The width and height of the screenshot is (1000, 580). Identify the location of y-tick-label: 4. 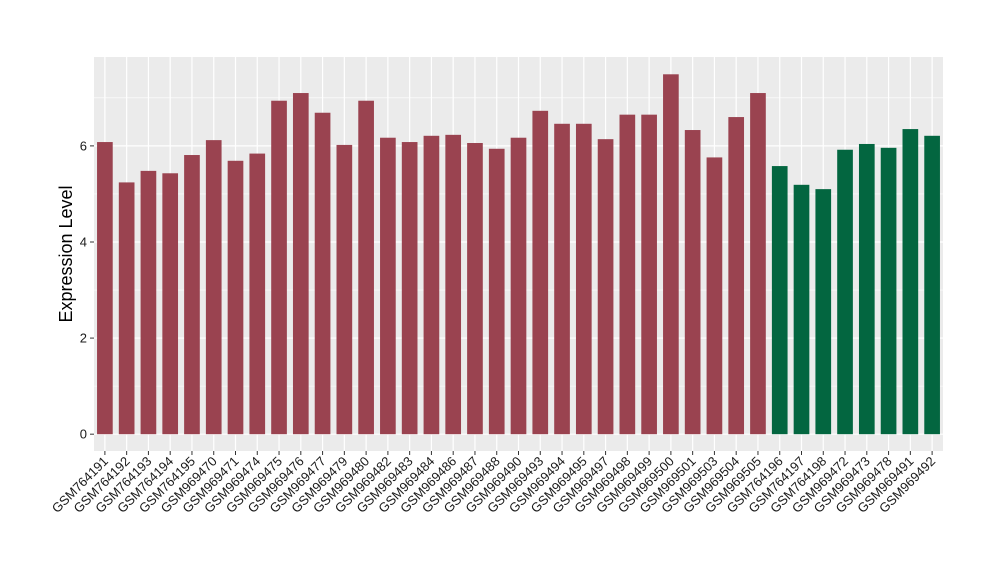
(83, 241).